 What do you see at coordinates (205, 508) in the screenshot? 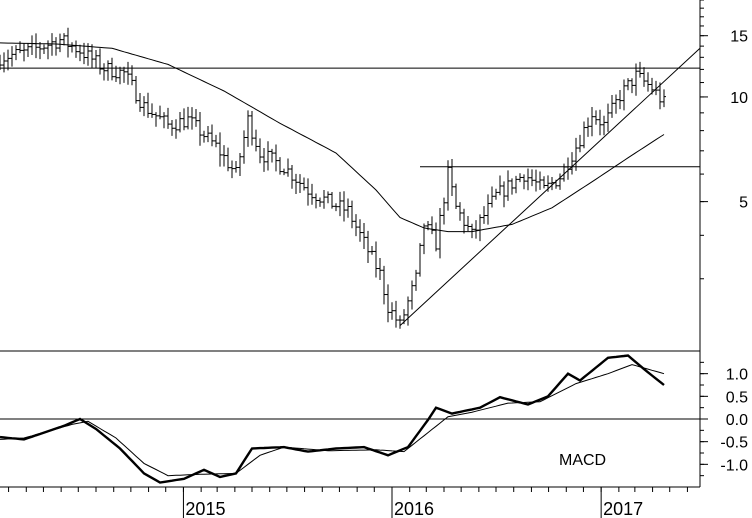
I see `x-tick-label: 2015` at bounding box center [205, 508].